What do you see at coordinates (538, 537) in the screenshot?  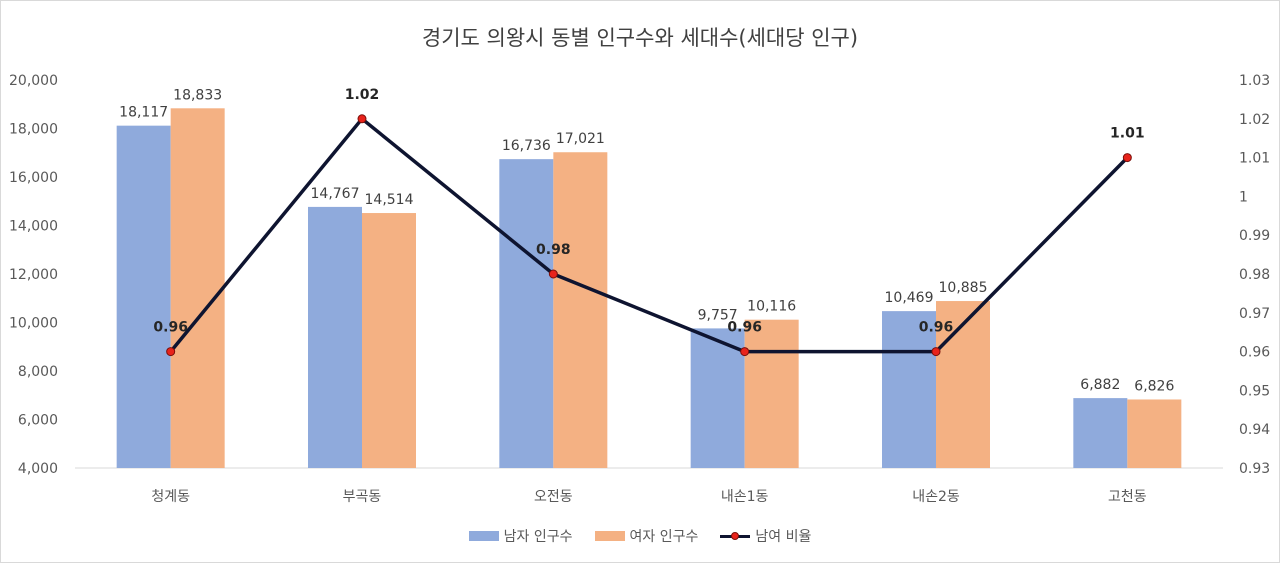 I see `legend-label-male: 남자 인구수` at bounding box center [538, 537].